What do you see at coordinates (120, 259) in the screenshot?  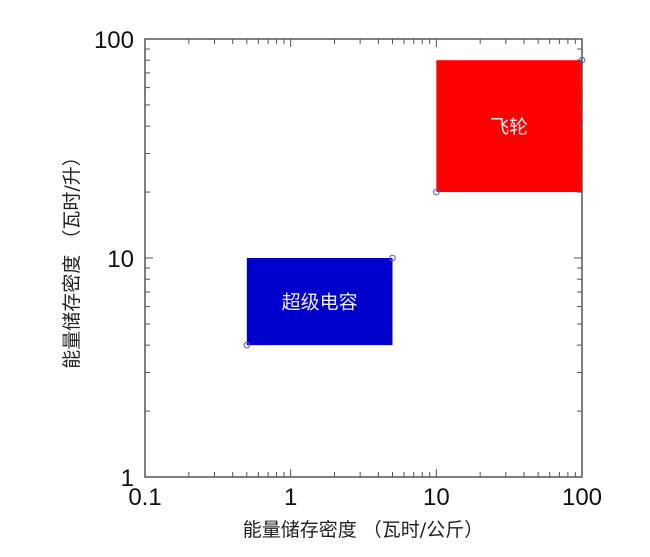 I see `y-tick-label: 10` at bounding box center [120, 259].